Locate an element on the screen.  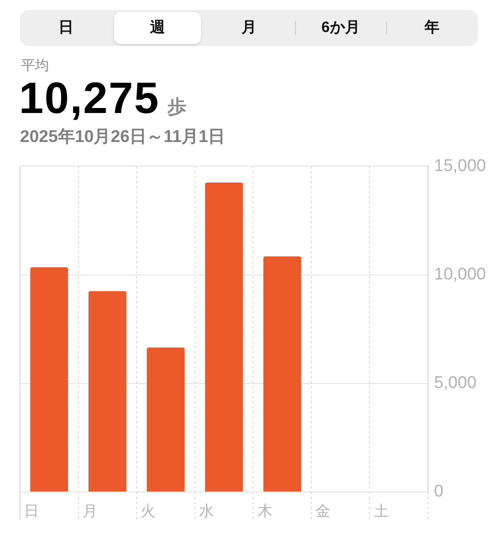
y-tick-label: 10,000 is located at coordinates (460, 274).